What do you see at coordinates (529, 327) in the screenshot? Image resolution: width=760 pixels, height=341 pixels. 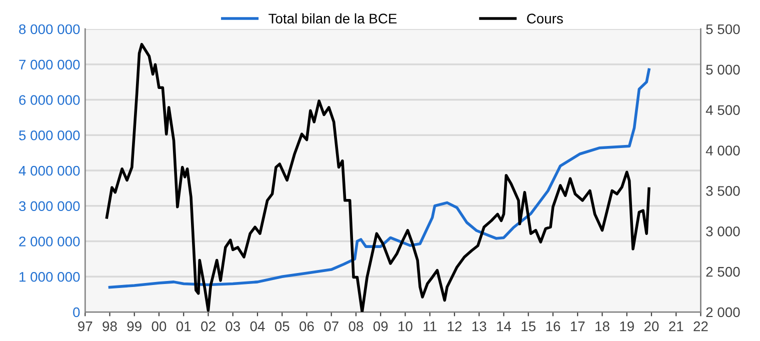 I see `x-tick-label: 15` at bounding box center [529, 327].